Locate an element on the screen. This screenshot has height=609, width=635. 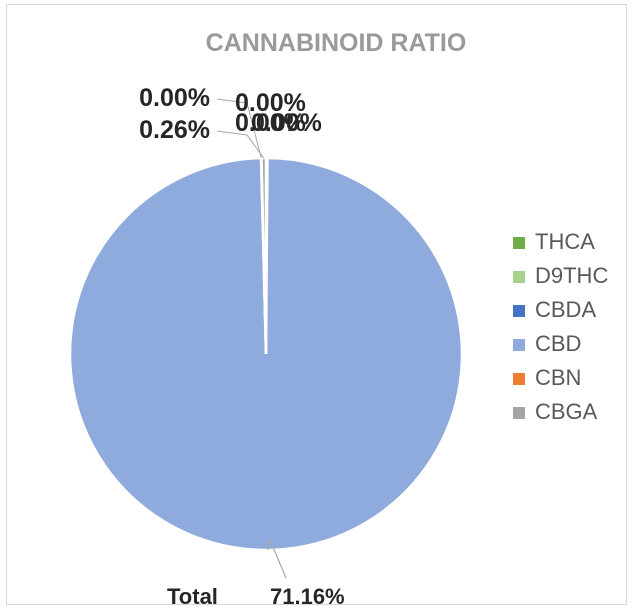
legend-label-cbn: CBN is located at coordinates (558, 377).